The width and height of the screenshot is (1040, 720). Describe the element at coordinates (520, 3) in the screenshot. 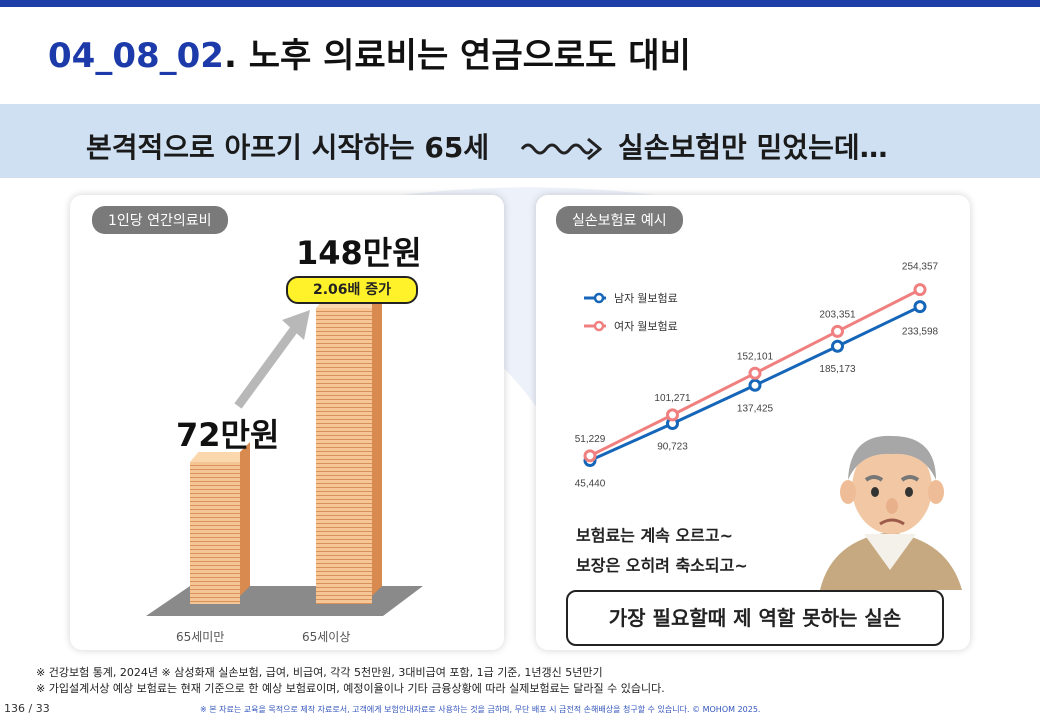

I see `top-accent-bar` at that location.